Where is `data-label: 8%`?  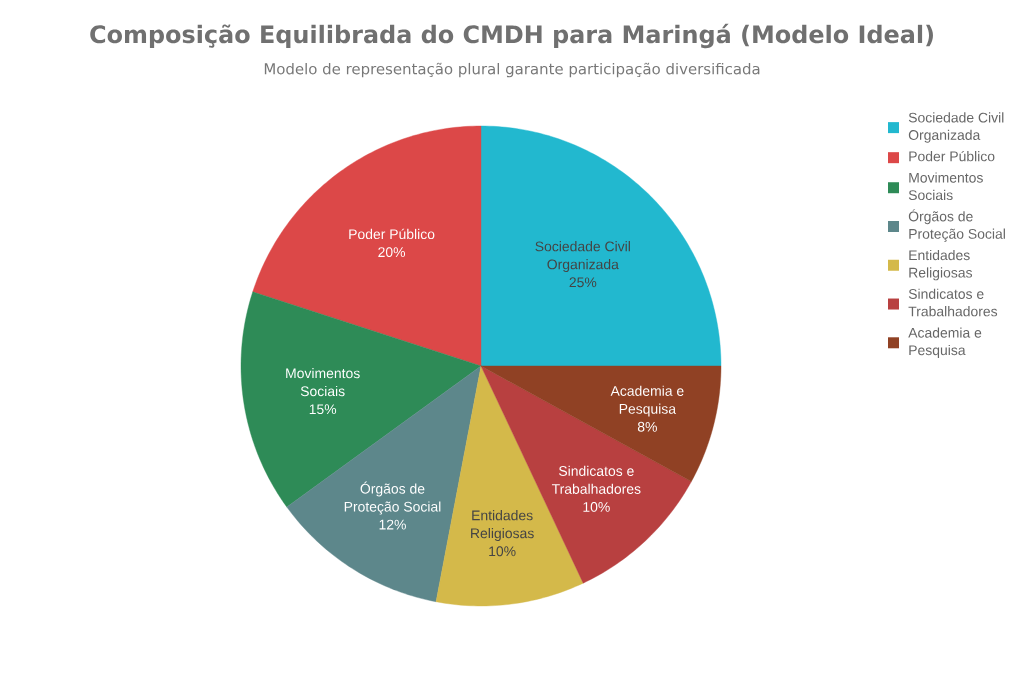
data-label: 8% is located at coordinates (647, 426).